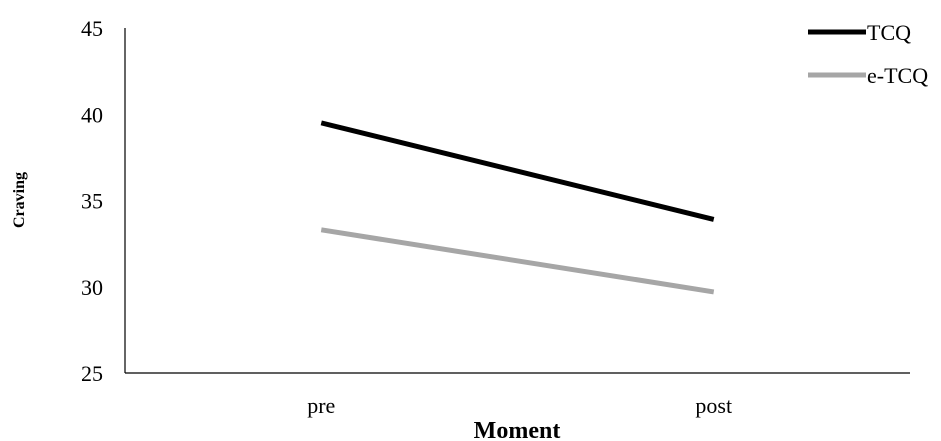  Describe the element at coordinates (92, 373) in the screenshot. I see `y-tick-label: 25` at that location.